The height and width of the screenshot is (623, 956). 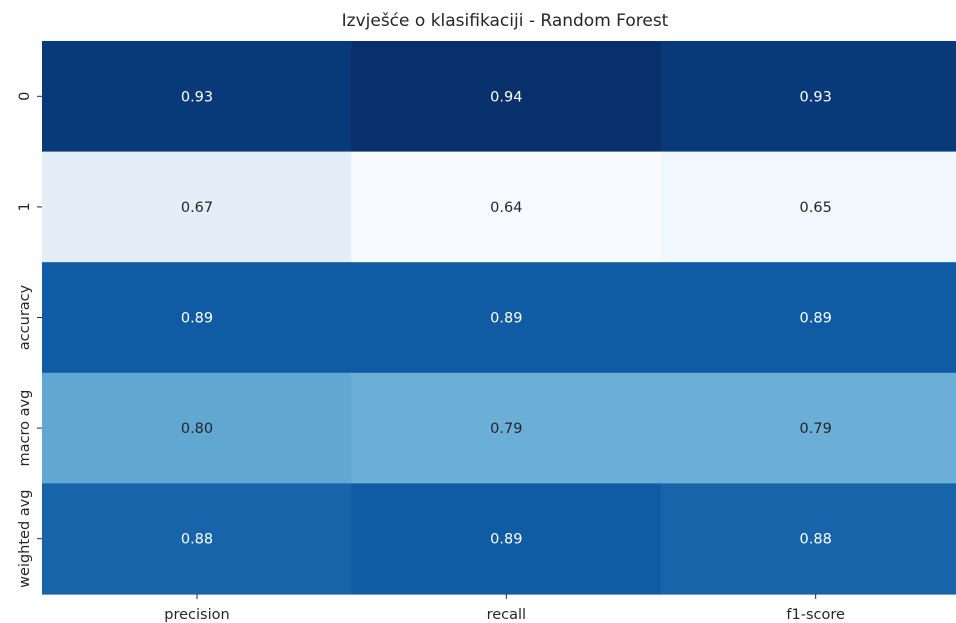 What do you see at coordinates (25, 206) in the screenshot?
I see `y-tick-label: 1` at bounding box center [25, 206].